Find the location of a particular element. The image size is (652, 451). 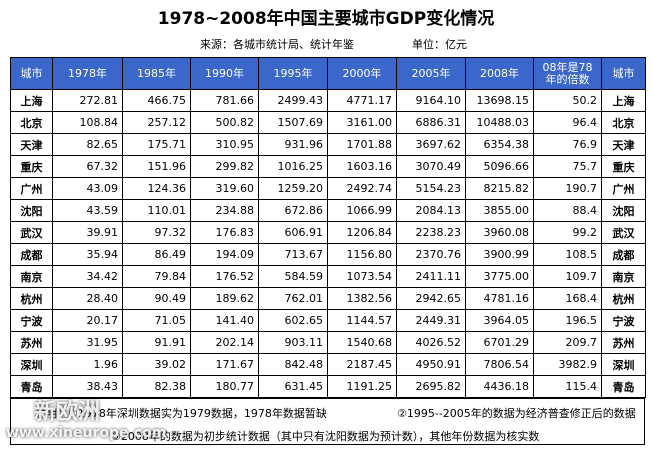

value-cell: 108.84 is located at coordinates (87, 122).